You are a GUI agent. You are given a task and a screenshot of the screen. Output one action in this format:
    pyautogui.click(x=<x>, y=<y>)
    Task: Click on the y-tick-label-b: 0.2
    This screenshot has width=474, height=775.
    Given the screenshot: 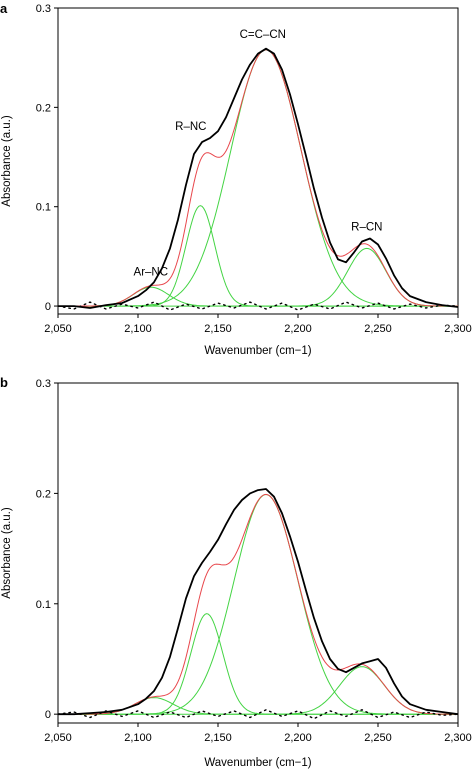 What is the action you would take?
    pyautogui.click(x=43, y=494)
    